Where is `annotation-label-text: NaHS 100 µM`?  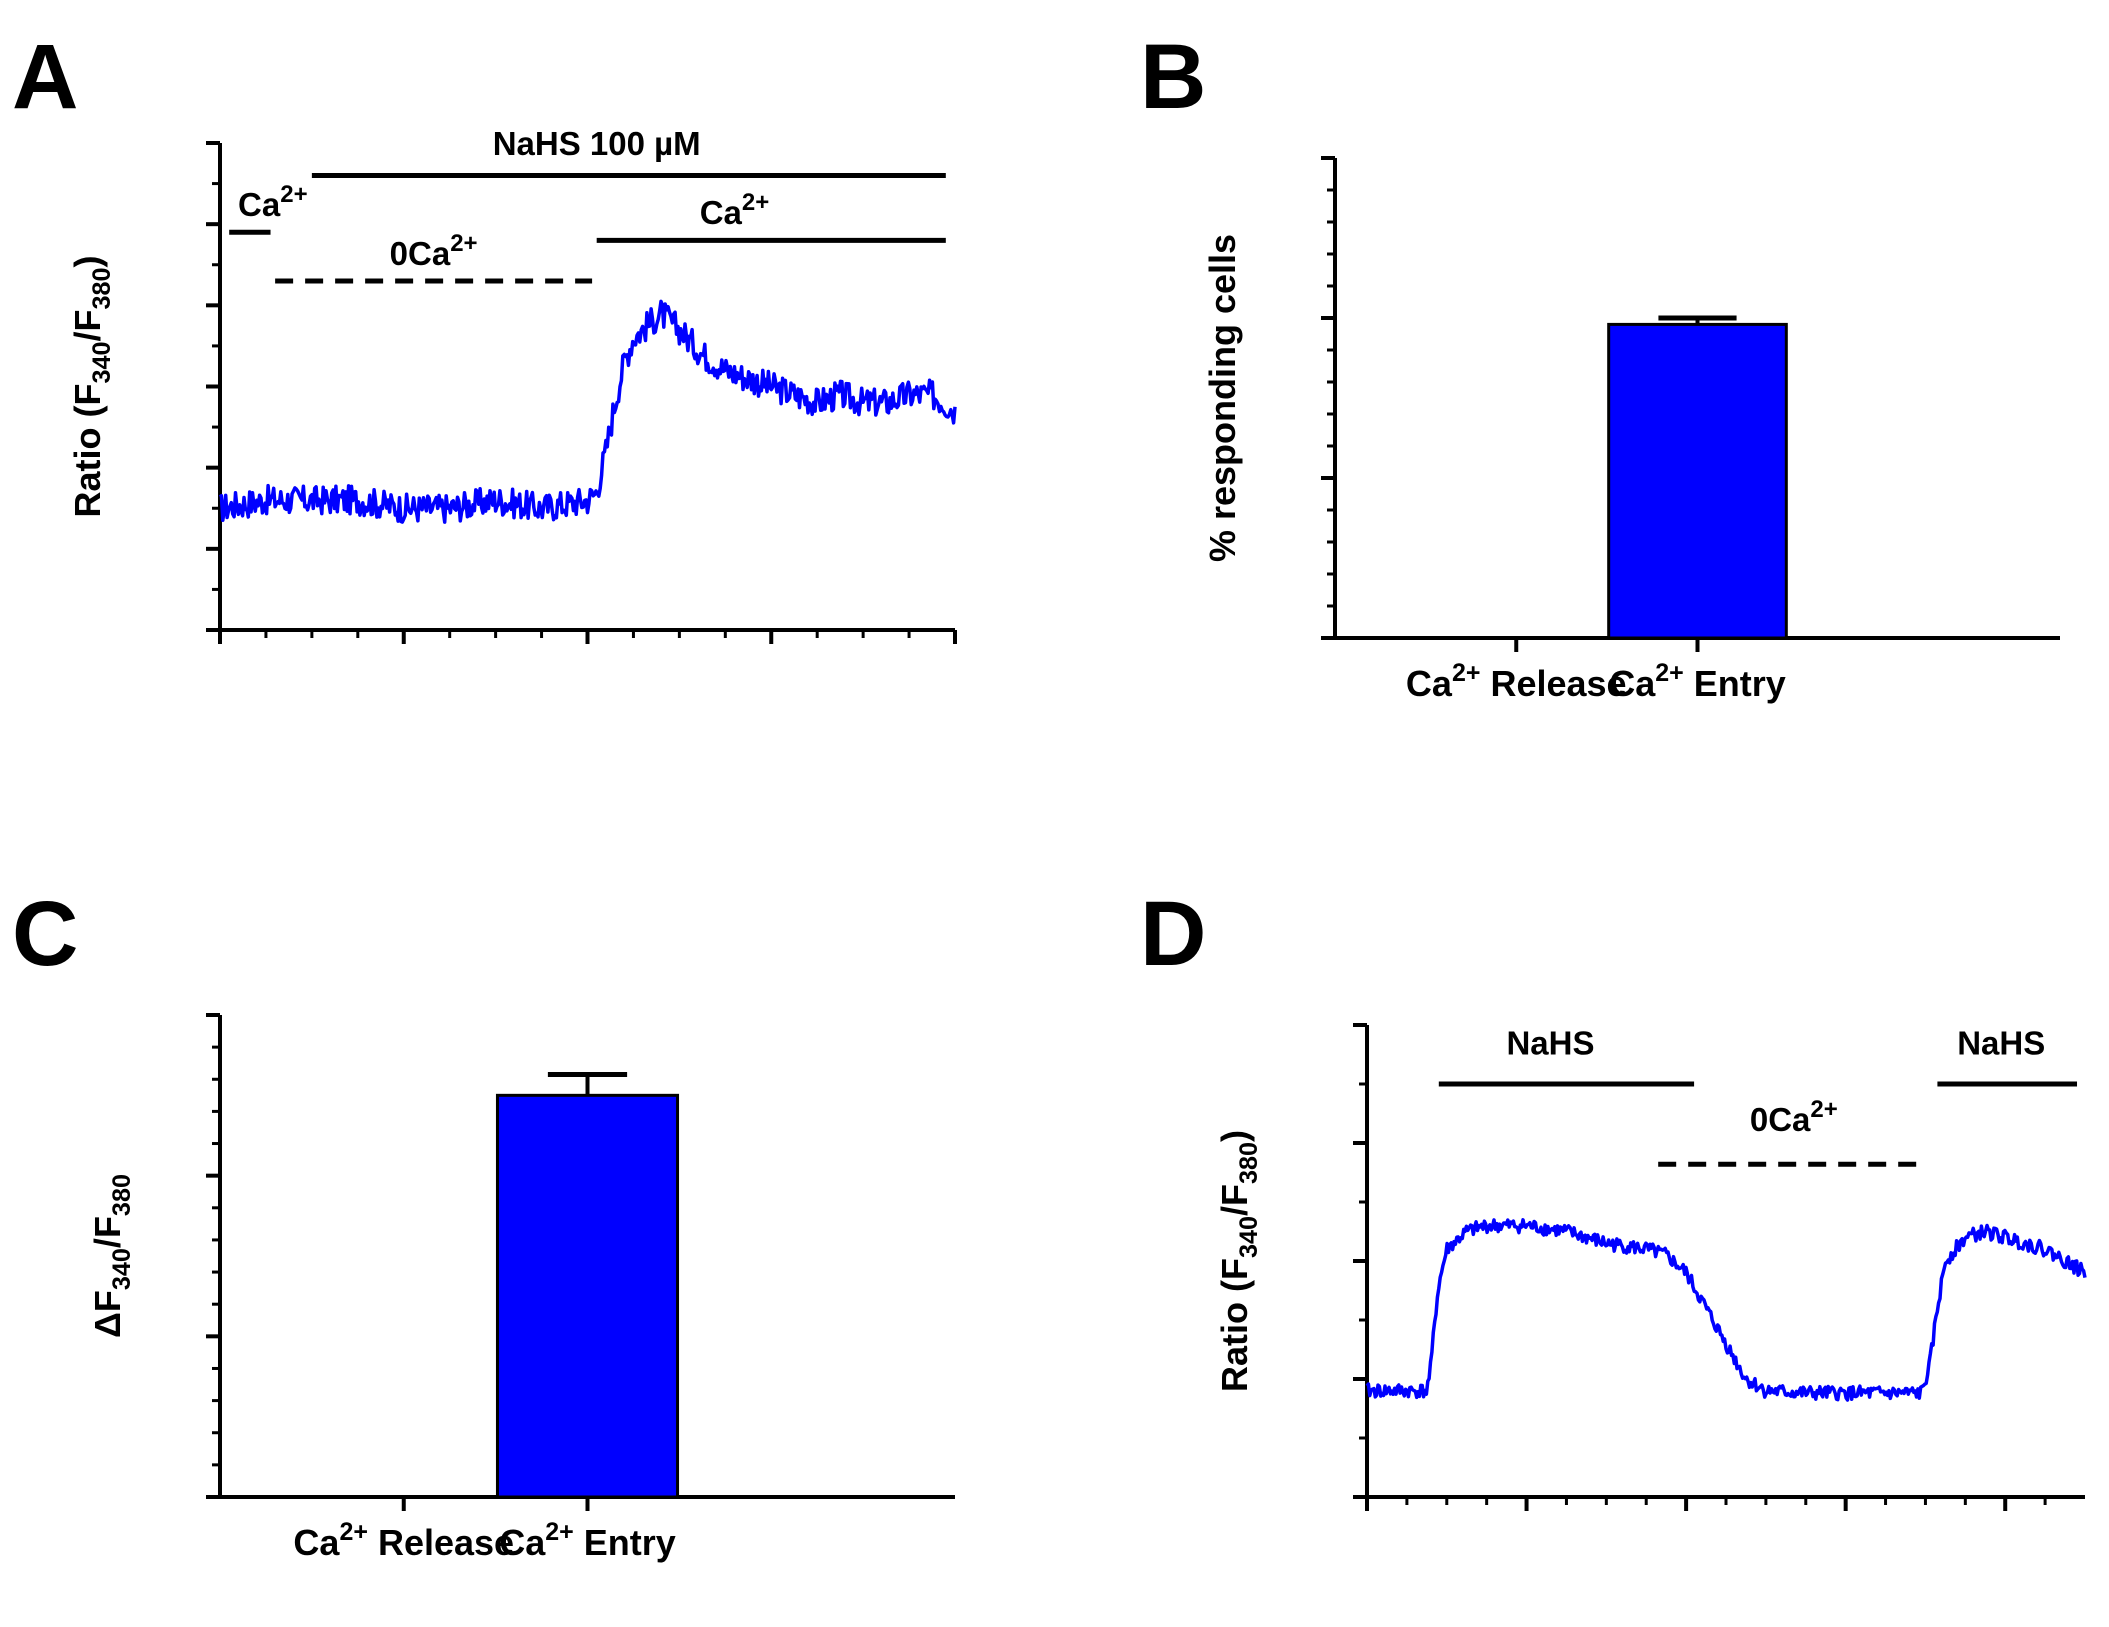 annotation-label-text: NaHS 100 µM is located at coordinates (597, 143).